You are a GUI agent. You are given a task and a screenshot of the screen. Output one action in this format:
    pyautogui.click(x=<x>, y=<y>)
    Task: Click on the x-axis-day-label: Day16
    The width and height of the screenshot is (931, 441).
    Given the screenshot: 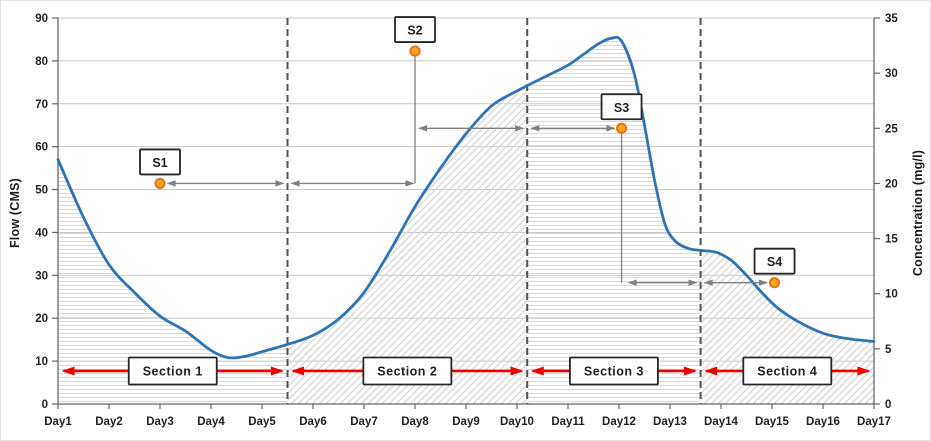 What is the action you would take?
    pyautogui.click(x=823, y=422)
    